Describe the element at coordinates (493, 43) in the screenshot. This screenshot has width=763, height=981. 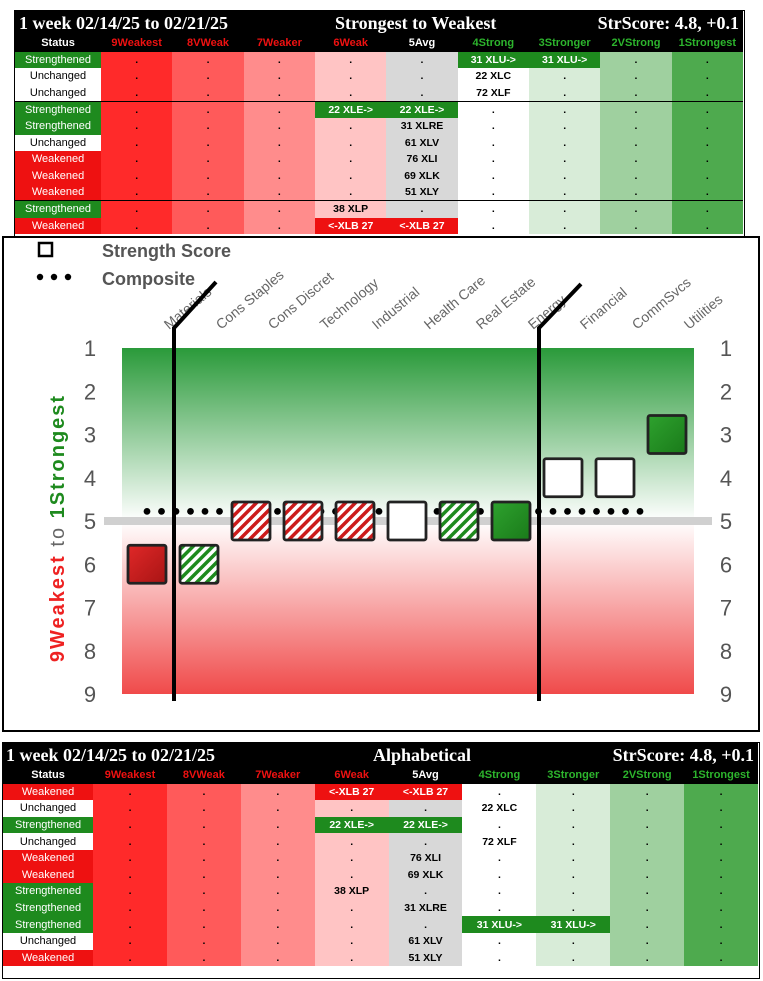
I see `top-header-6: 4Strong` at that location.